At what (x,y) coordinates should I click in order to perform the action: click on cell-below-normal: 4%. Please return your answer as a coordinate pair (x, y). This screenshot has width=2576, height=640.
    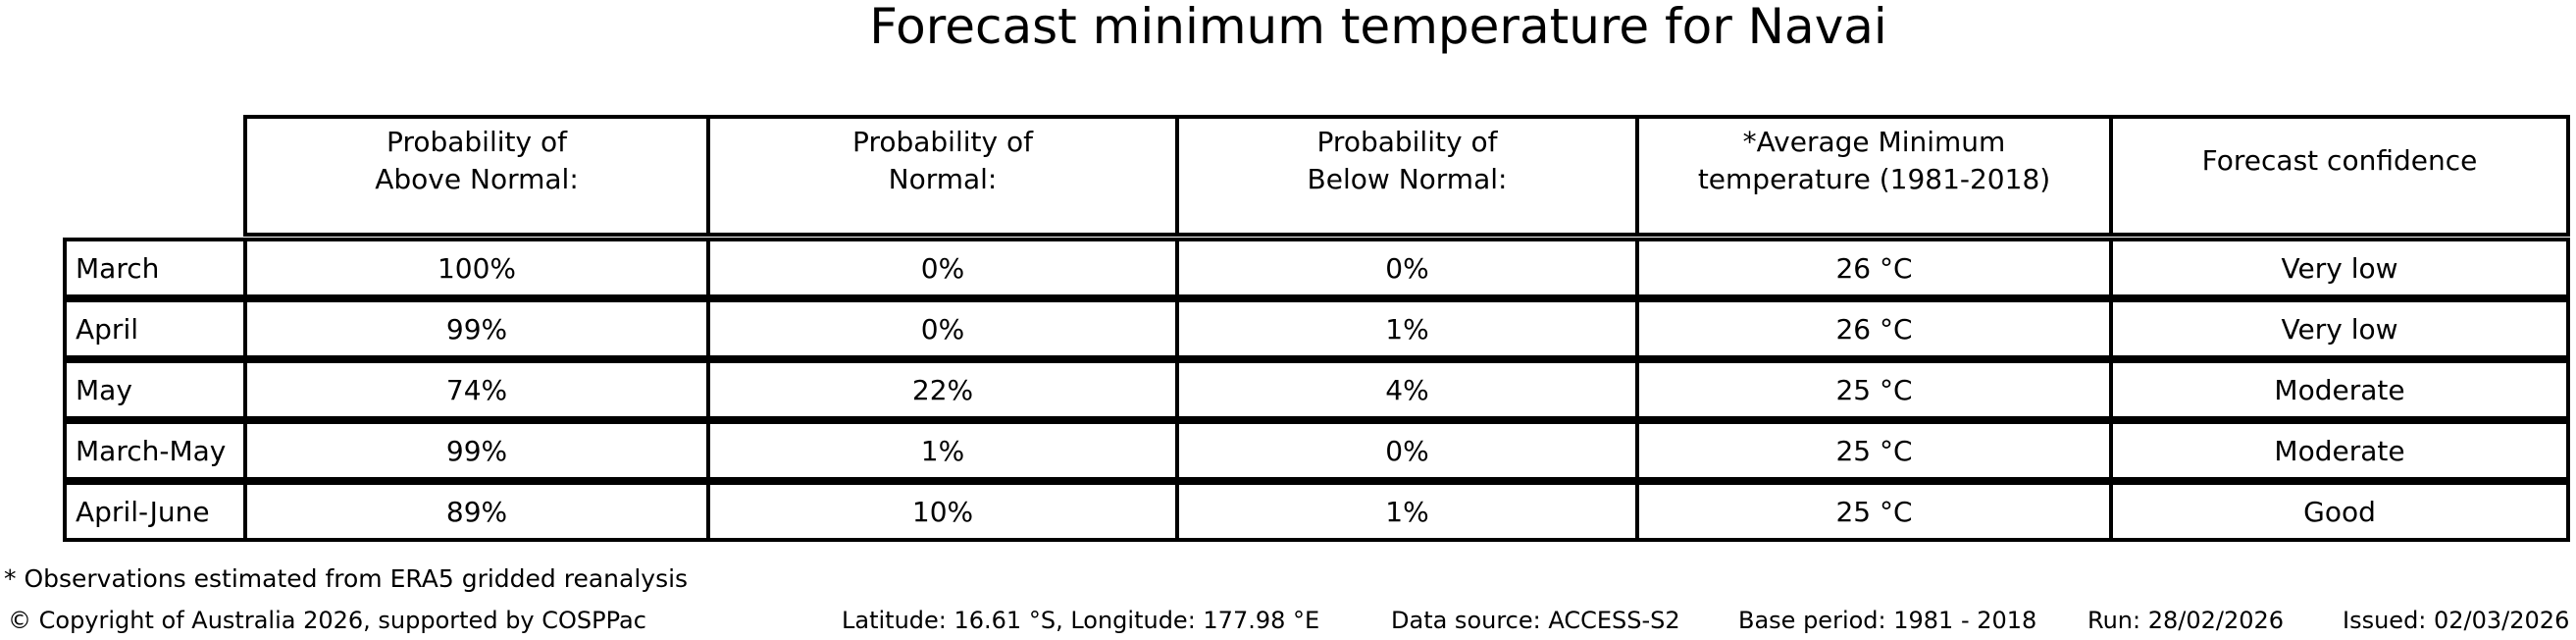
    Looking at the image, I should click on (1405, 389).